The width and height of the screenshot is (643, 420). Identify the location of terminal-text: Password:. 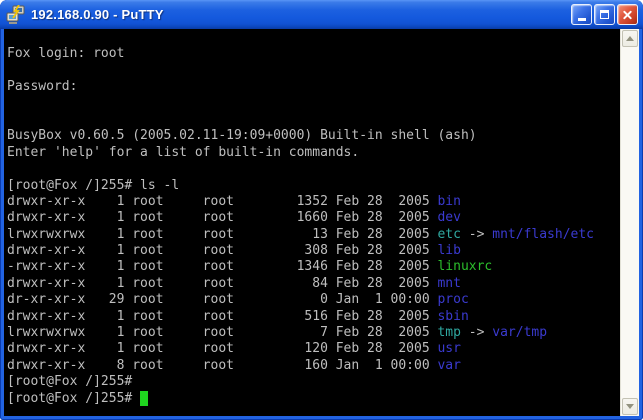
(42, 87).